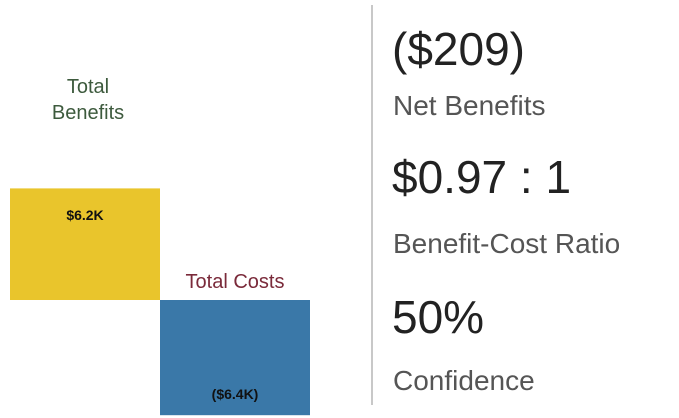 This screenshot has height=418, width=679. What do you see at coordinates (469, 105) in the screenshot?
I see `kpi-label: Net Benefits` at bounding box center [469, 105].